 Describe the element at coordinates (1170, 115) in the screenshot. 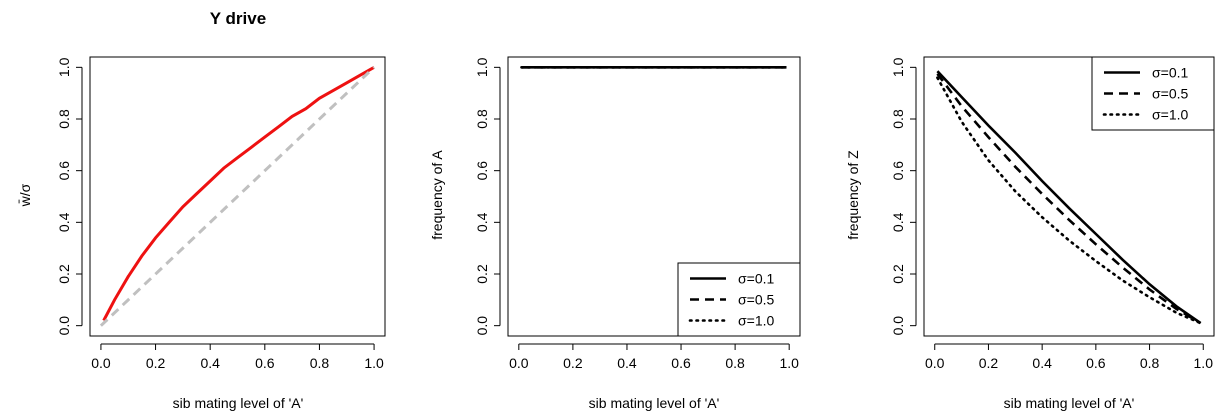

I see `panel-3-legend-label: σ=1.0` at that location.